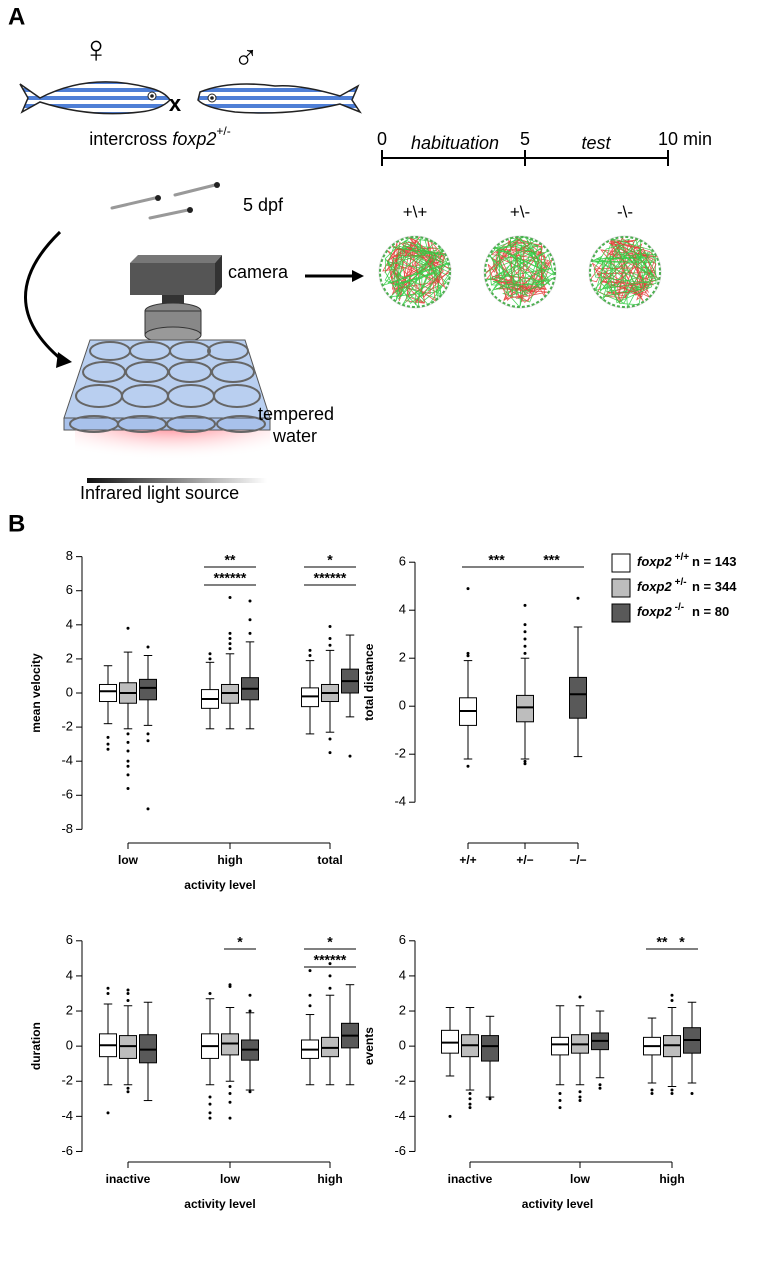  I want to click on phase-label: test, so click(596, 143).